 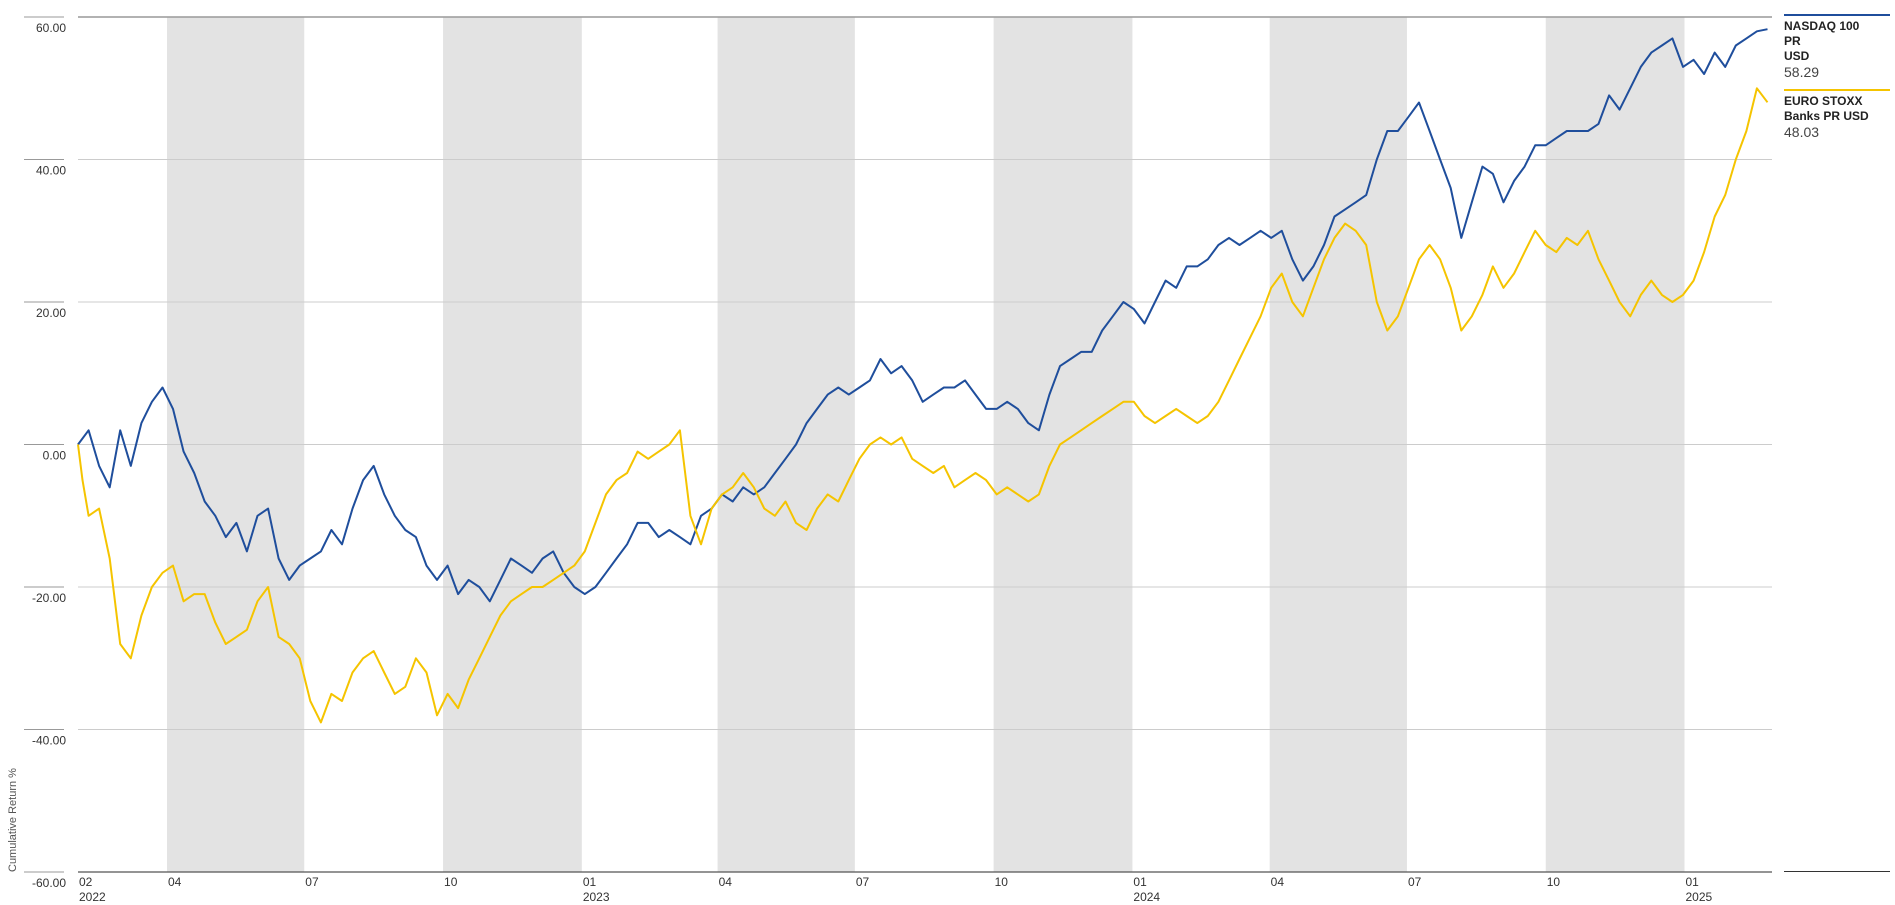 What do you see at coordinates (1140, 882) in the screenshot?
I see `x-tick-label-8: 01` at bounding box center [1140, 882].